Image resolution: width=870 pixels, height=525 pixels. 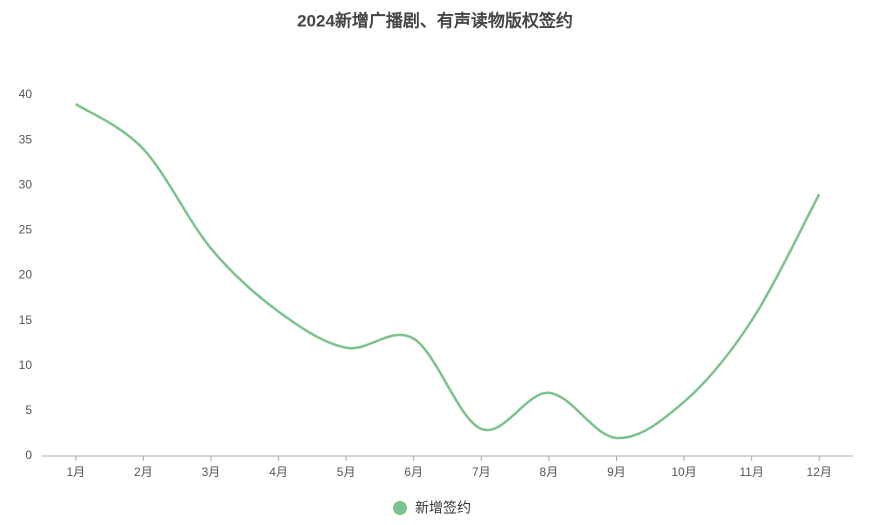 I want to click on legend-marker, so click(x=400, y=508).